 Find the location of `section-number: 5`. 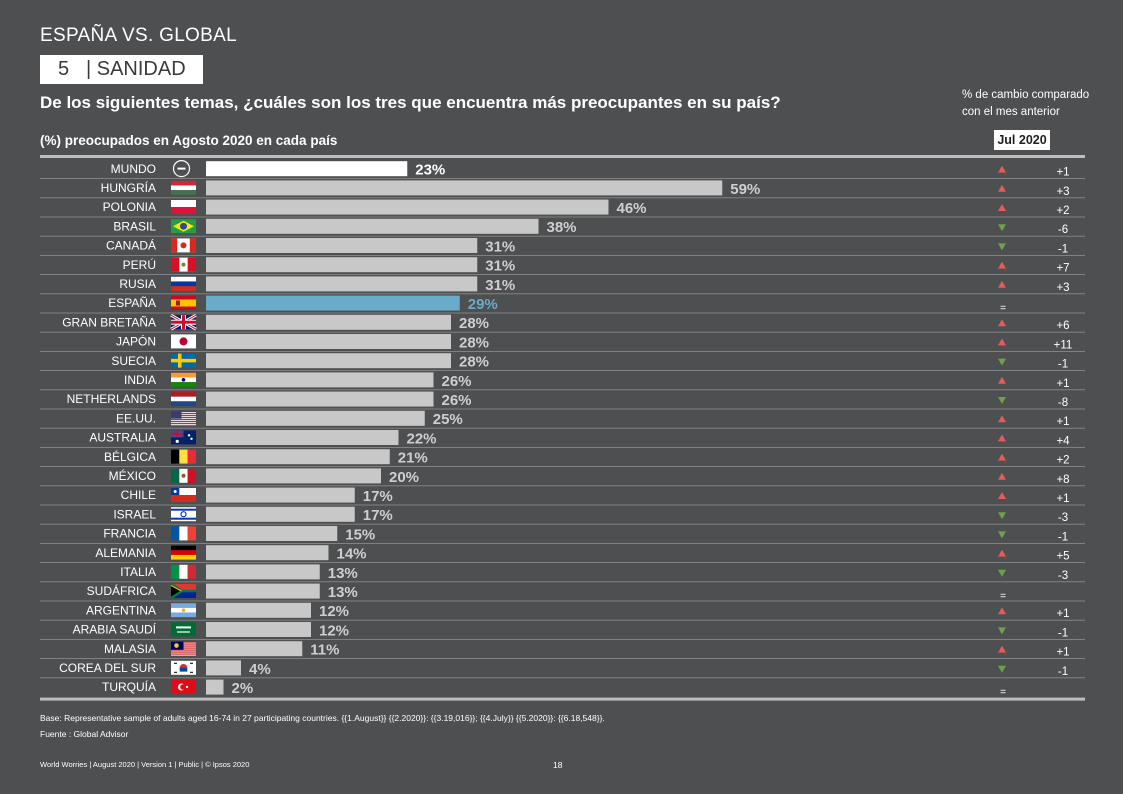

section-number: 5 is located at coordinates (64, 69).